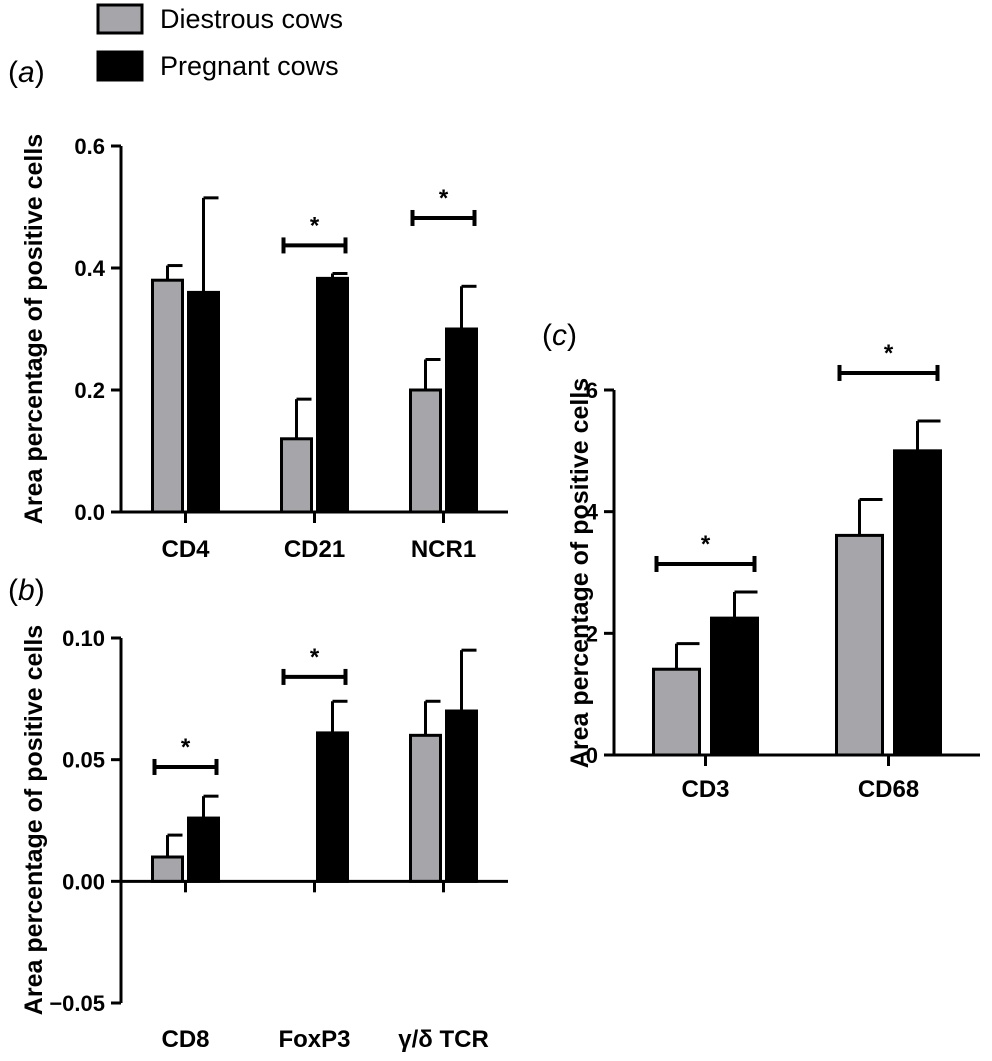 The width and height of the screenshot is (992, 1061). I want to click on y-tick-label: 0.2, so click(89, 390).